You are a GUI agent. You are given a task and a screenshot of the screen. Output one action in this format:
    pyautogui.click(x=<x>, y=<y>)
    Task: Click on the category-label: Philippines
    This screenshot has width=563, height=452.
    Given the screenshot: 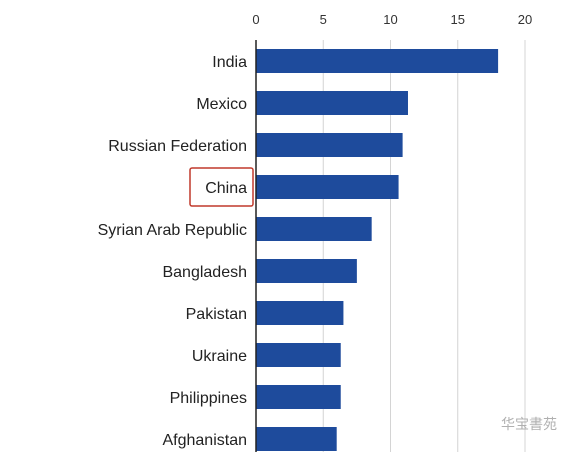 What is the action you would take?
    pyautogui.click(x=208, y=398)
    